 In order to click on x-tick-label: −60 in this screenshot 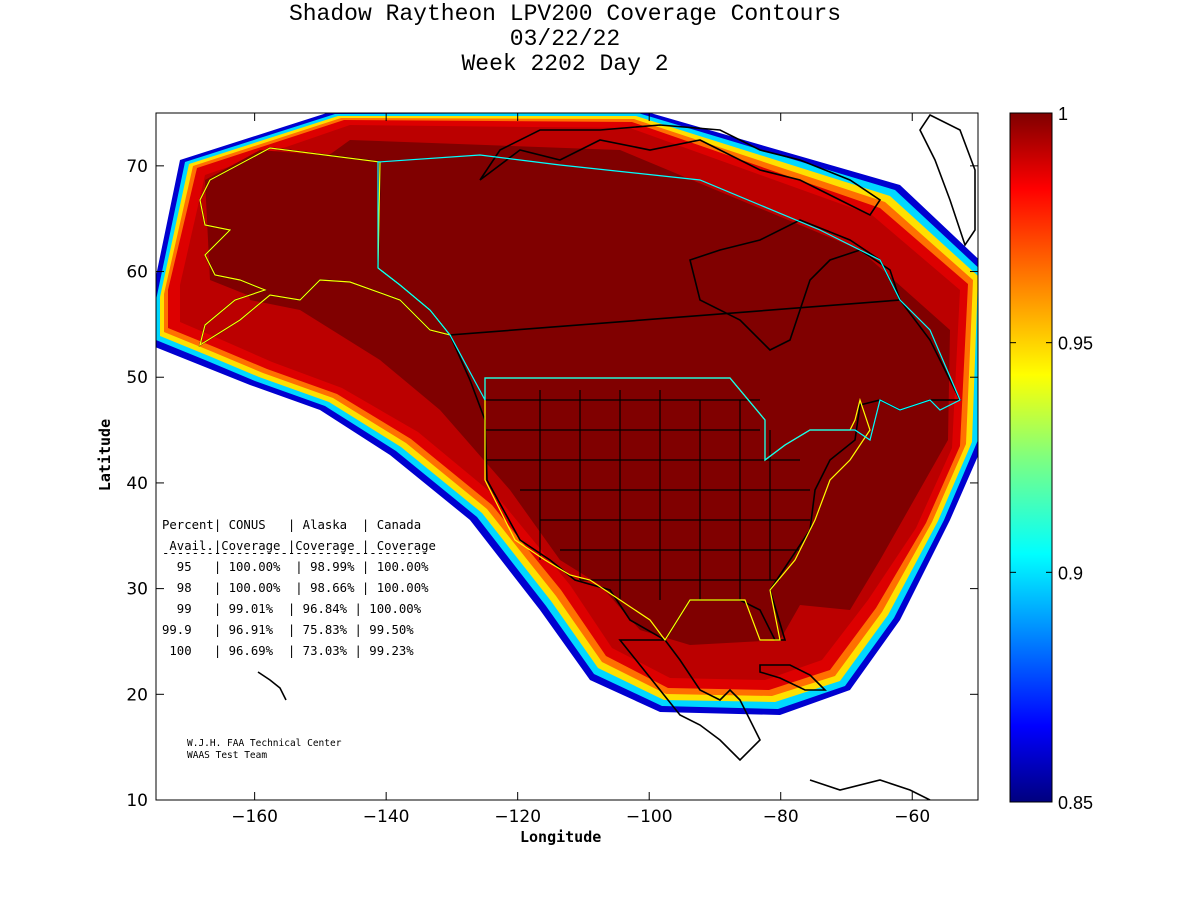, I will do `click(912, 817)`.